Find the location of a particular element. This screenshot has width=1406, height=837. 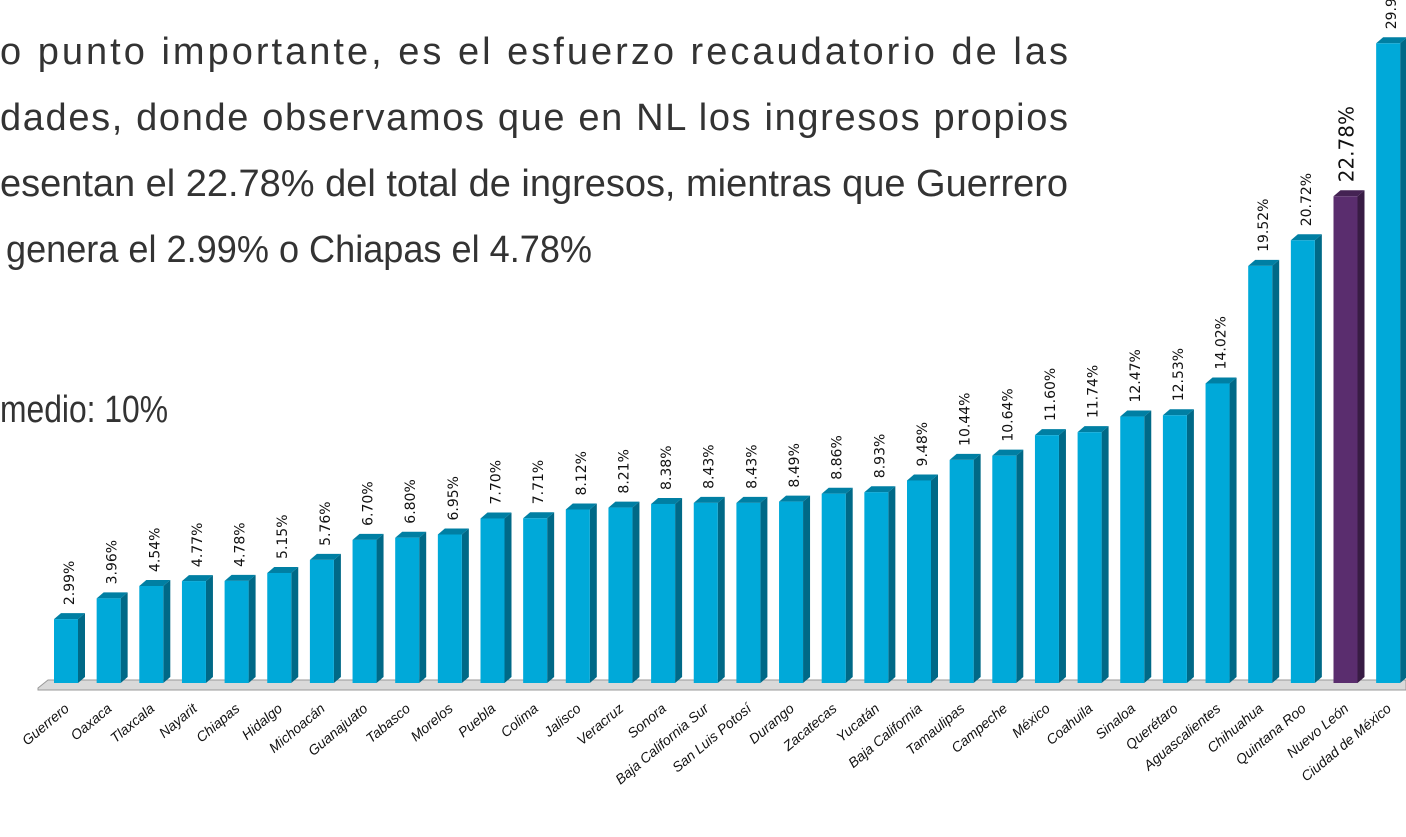

data-label: 3.96% is located at coordinates (113, 562).